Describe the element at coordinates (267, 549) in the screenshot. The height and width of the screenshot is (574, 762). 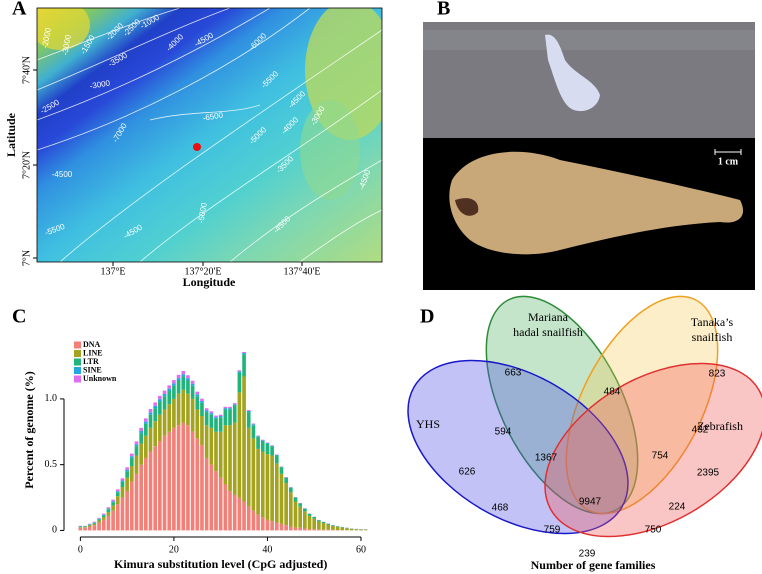
I see `x-tick-label: 40` at that location.